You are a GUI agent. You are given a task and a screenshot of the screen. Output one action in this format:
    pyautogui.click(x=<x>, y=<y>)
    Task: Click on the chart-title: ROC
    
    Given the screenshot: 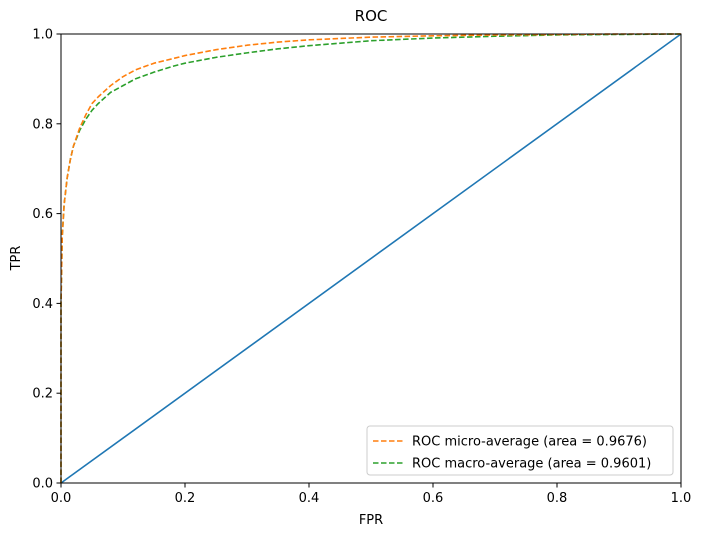 What is the action you would take?
    pyautogui.click(x=371, y=16)
    